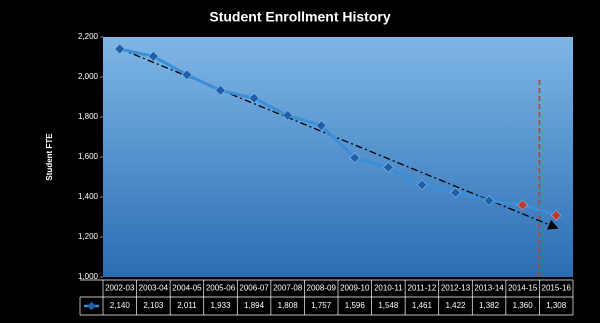  What do you see at coordinates (88, 116) in the screenshot?
I see `y-tick-label: 1,800` at bounding box center [88, 116].